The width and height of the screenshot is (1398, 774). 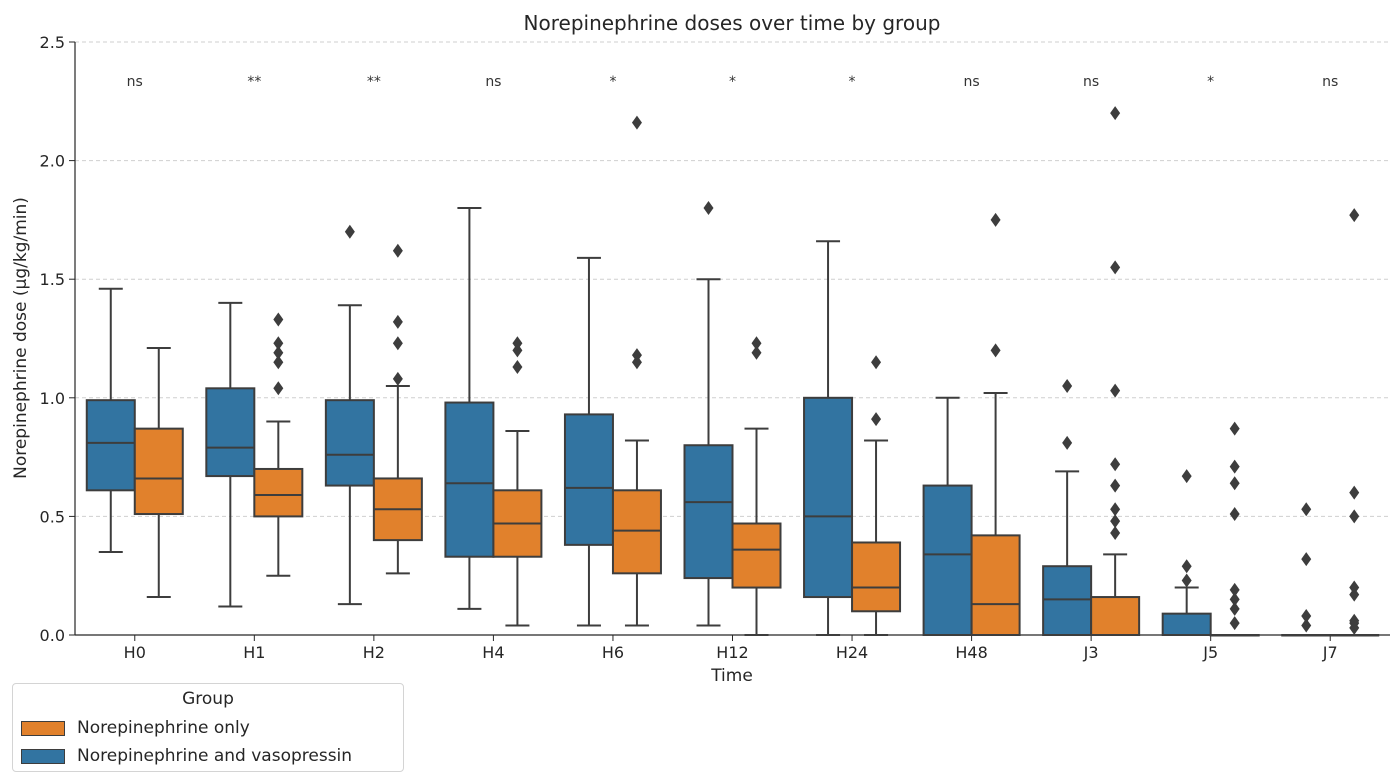 I want to click on box-norepinephrine-only-H48, so click(x=995, y=424).